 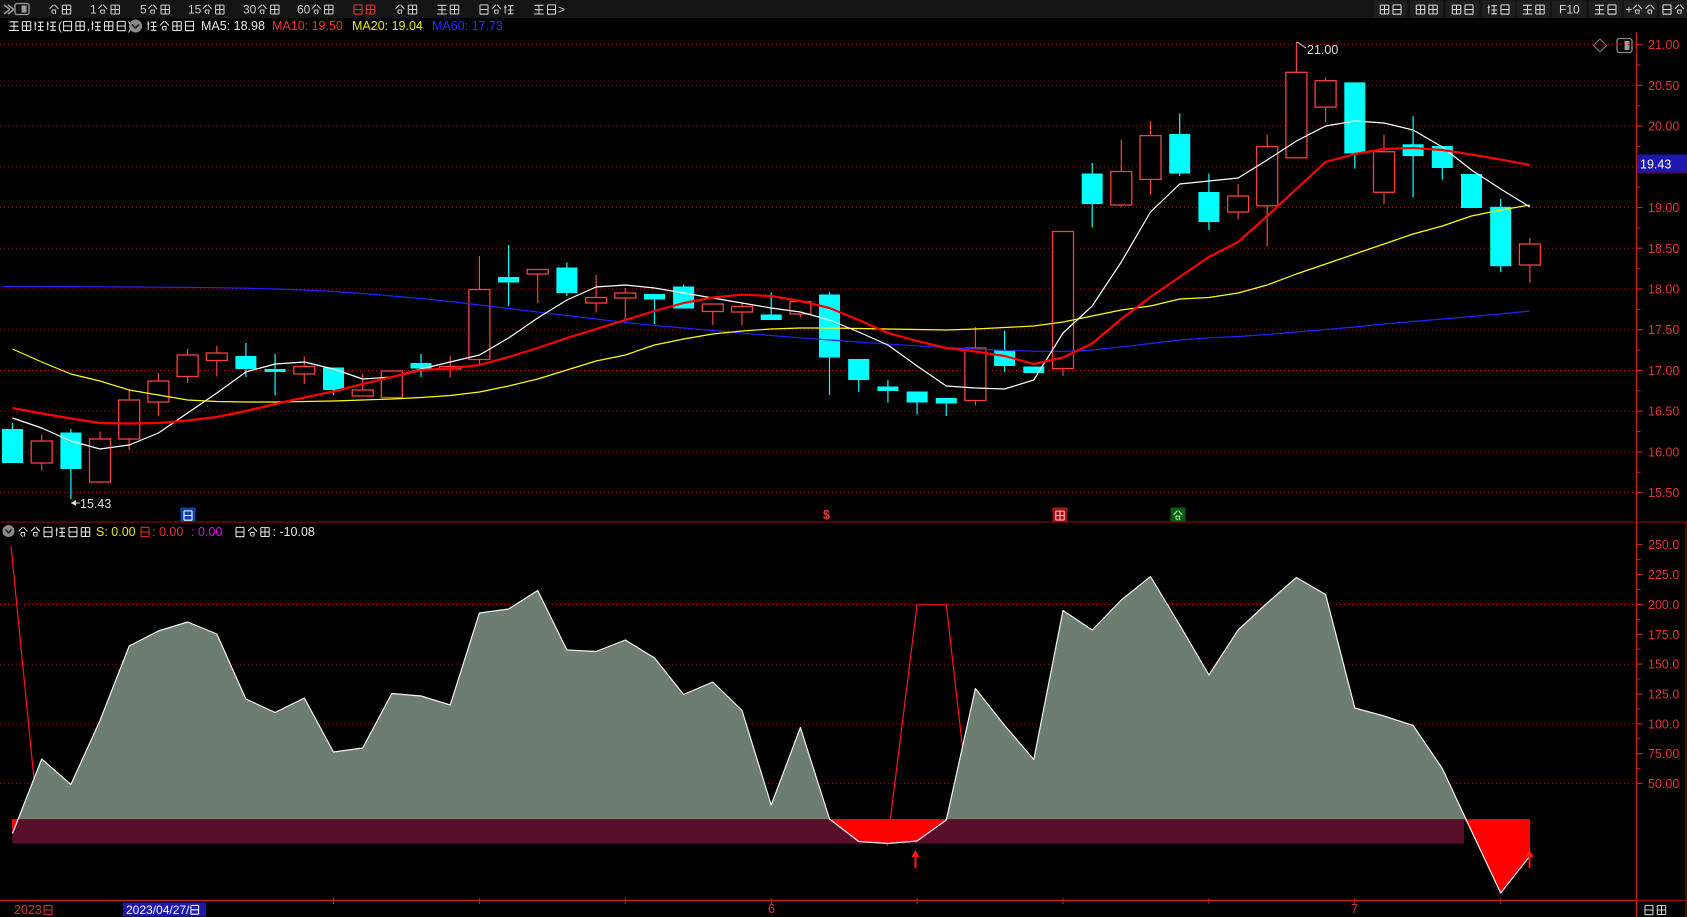 What do you see at coordinates (1663, 289) in the screenshot?
I see `svg-text: 18.00` at bounding box center [1663, 289].